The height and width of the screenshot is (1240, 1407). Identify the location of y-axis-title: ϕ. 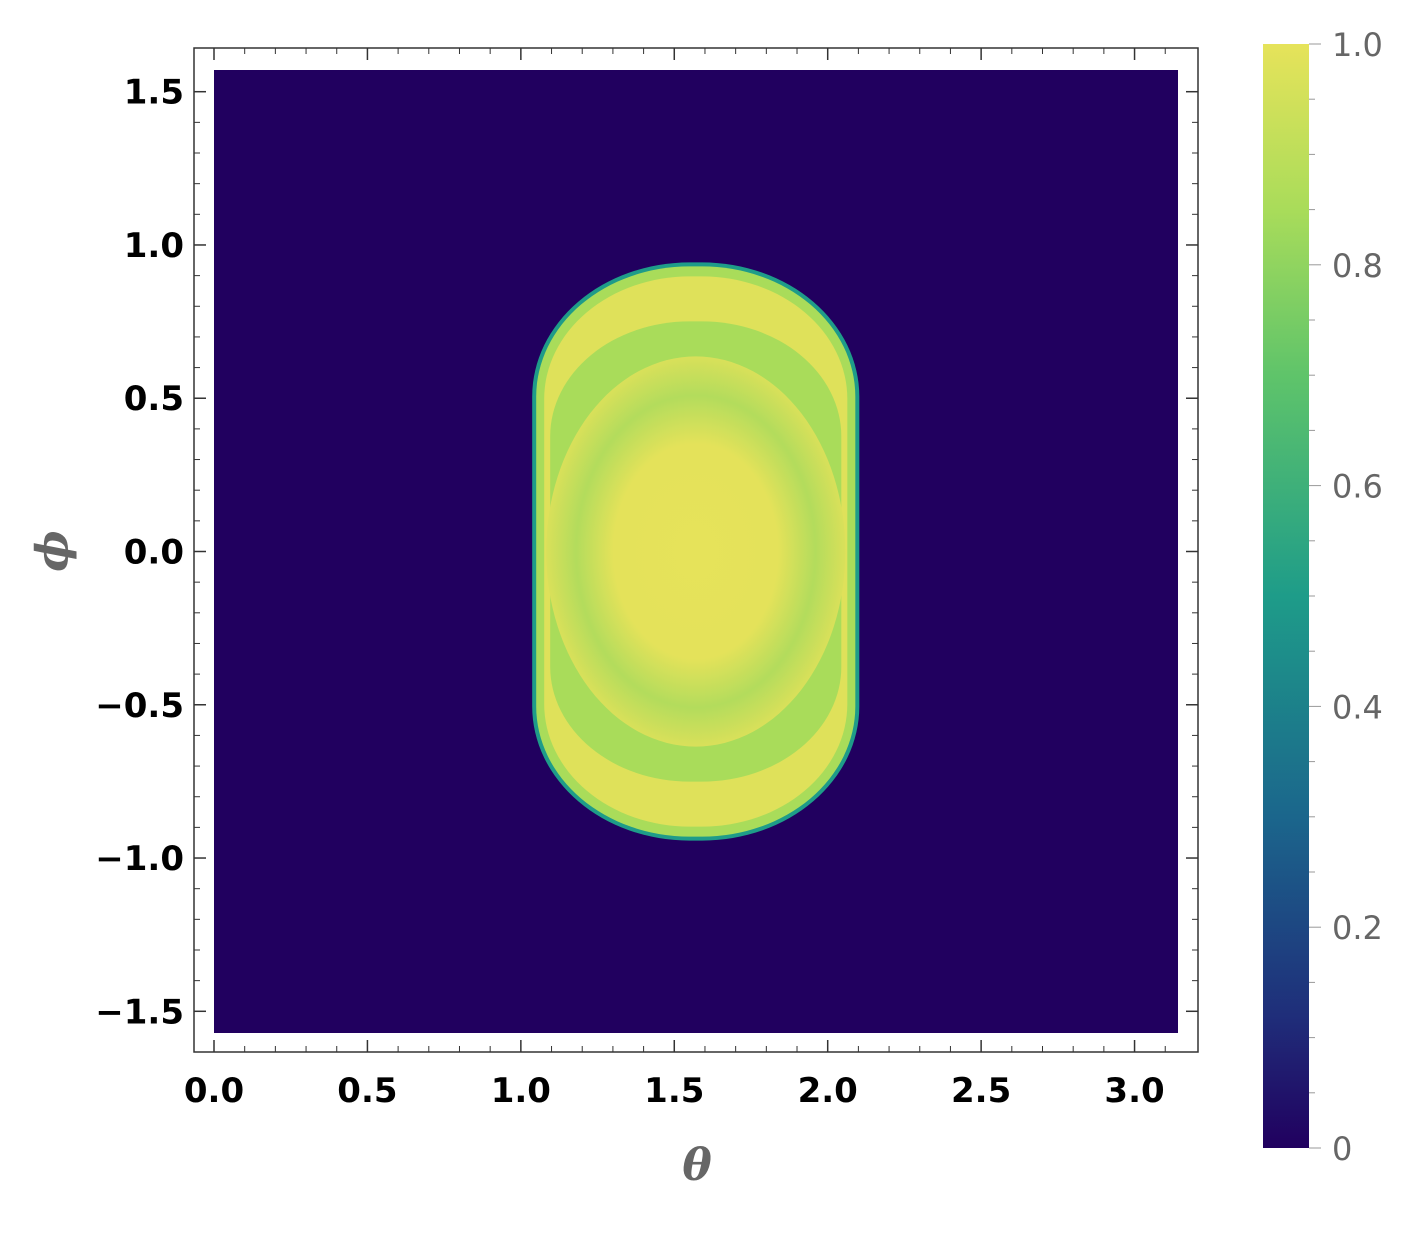
(53, 550).